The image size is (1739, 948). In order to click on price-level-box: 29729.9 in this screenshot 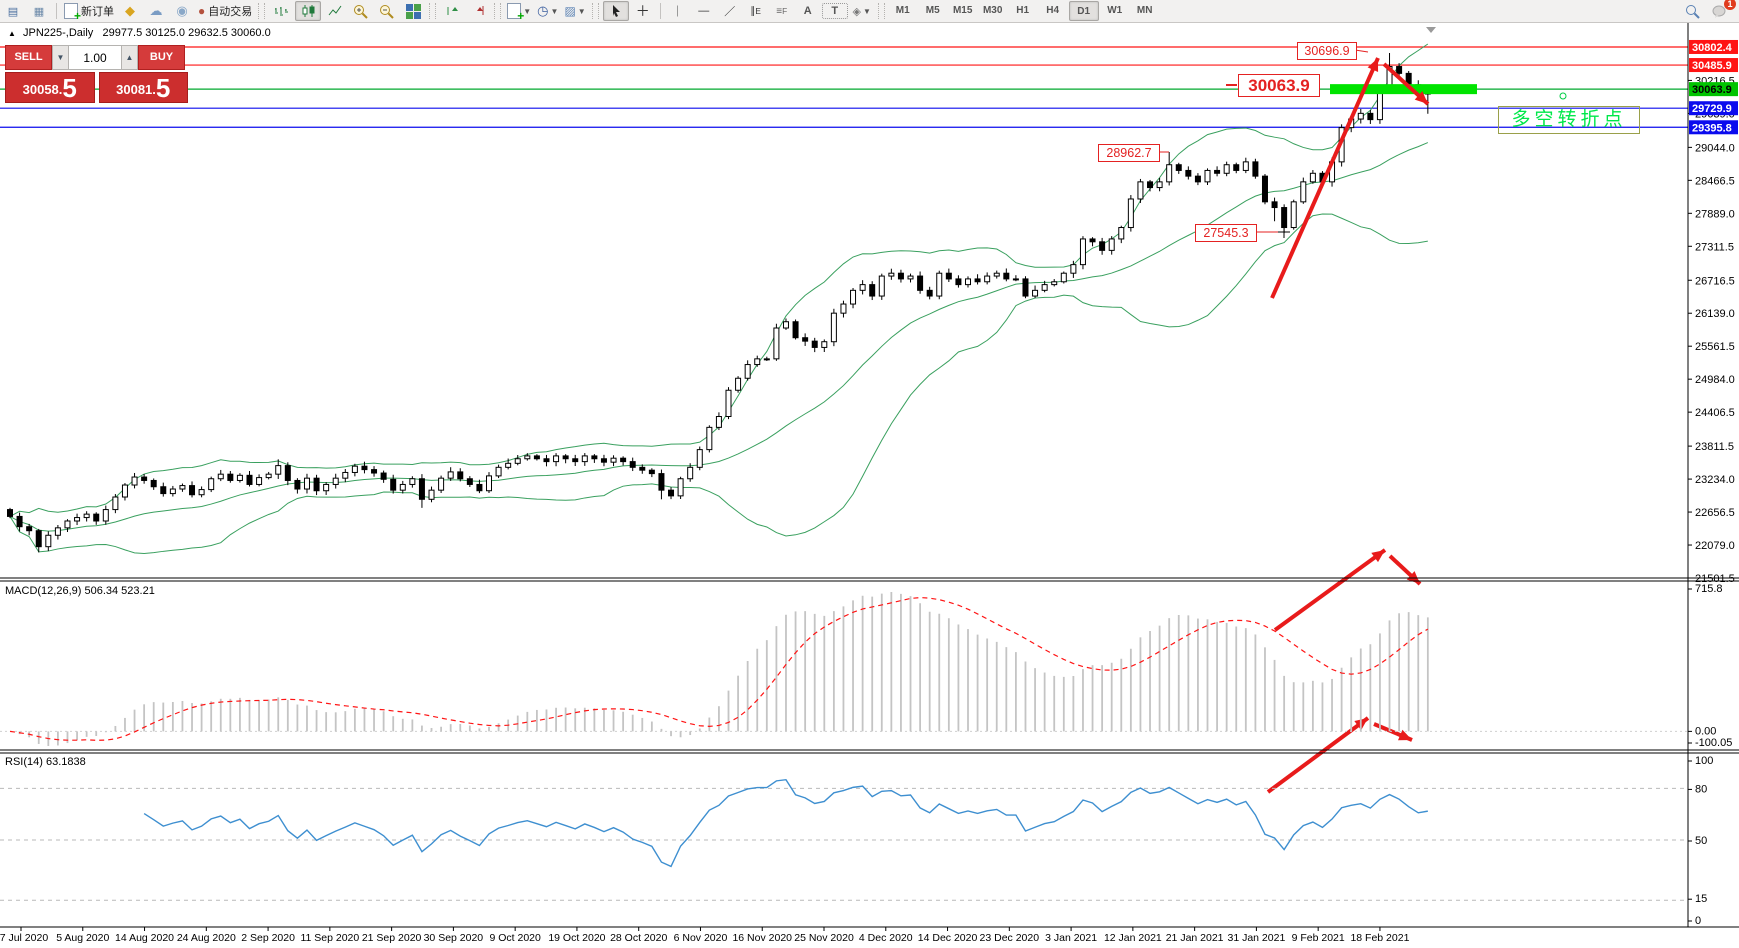, I will do `click(1712, 109)`.